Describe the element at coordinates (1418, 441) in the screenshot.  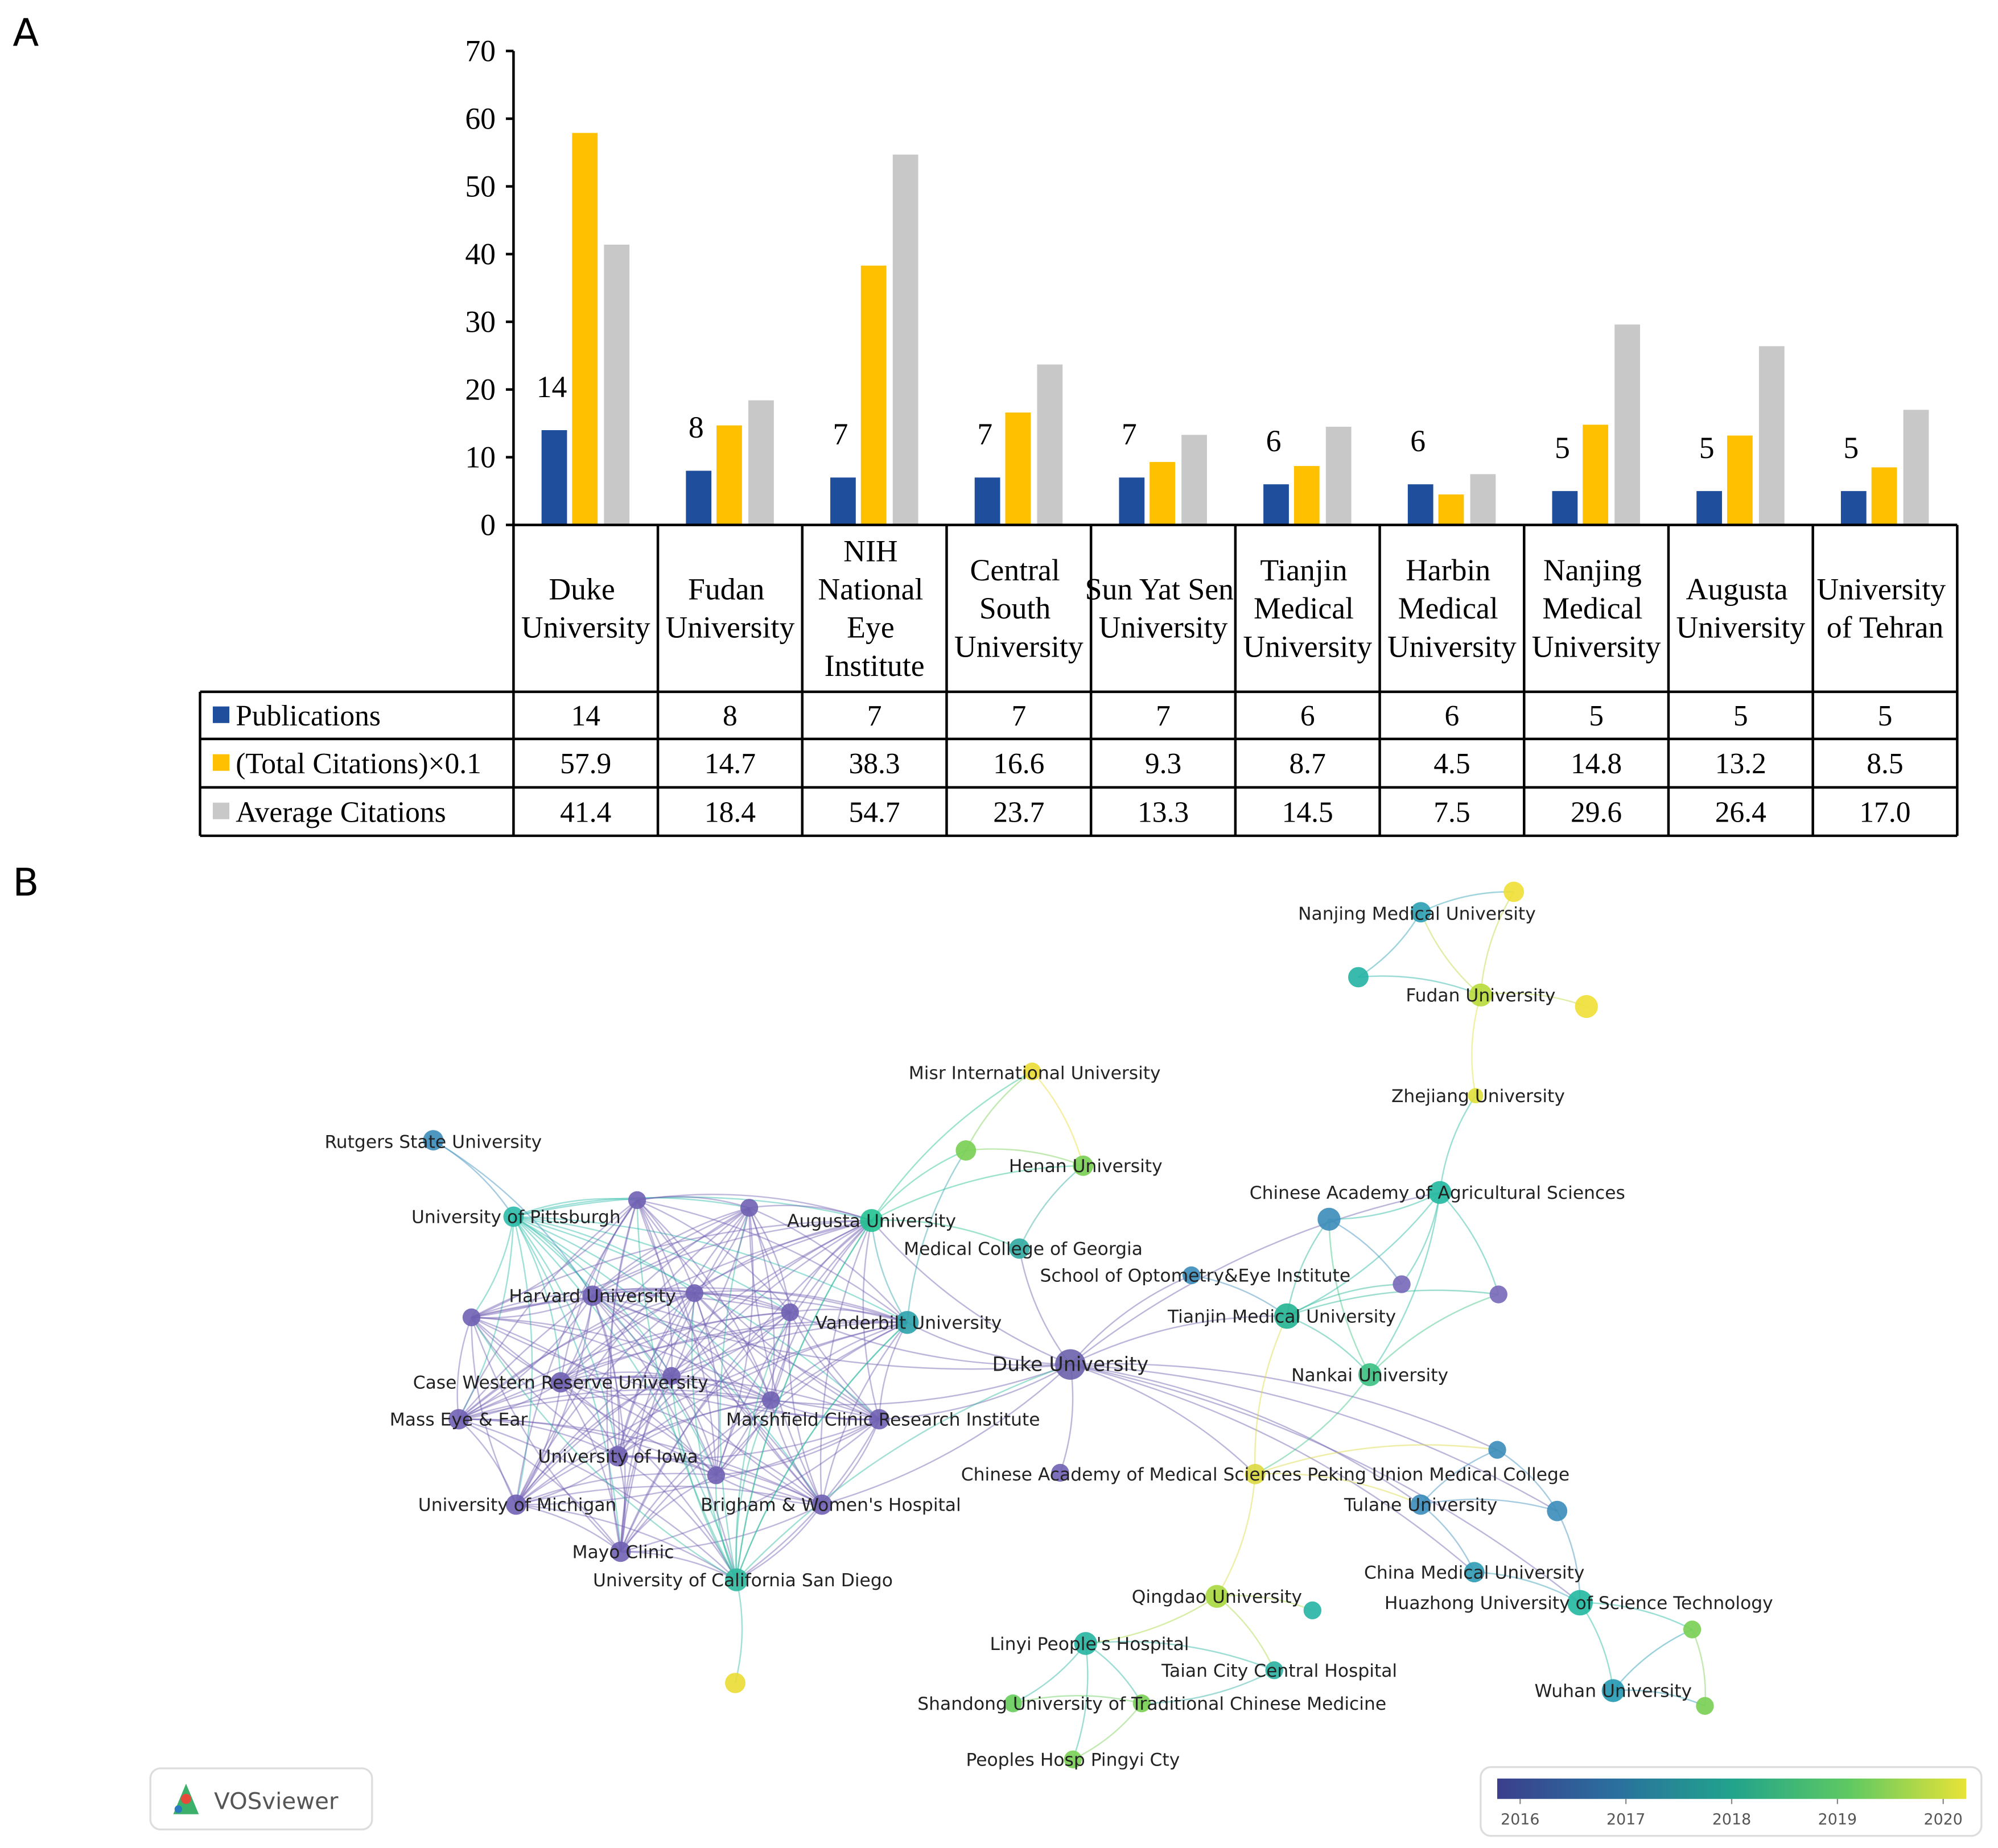
I see `data-label: 6` at that location.